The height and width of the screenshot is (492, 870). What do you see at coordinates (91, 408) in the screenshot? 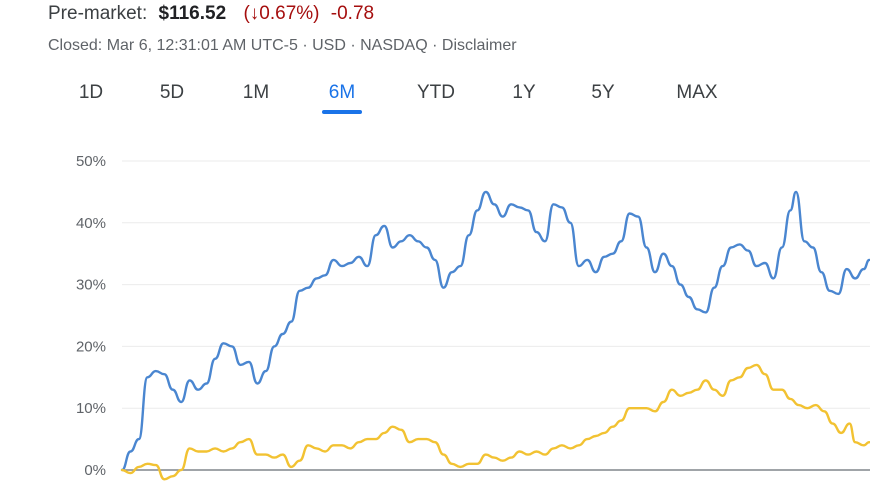
I see `y-tick-label-10: 10%` at bounding box center [91, 408].